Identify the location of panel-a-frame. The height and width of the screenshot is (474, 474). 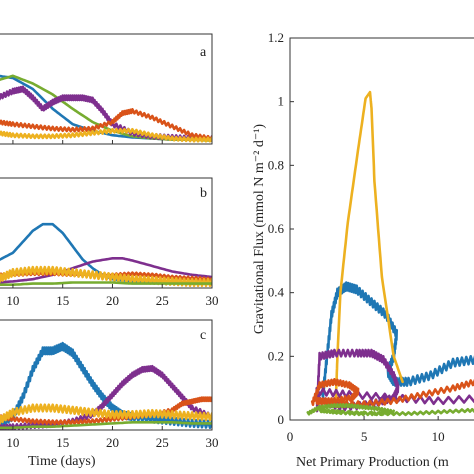
(106, 89).